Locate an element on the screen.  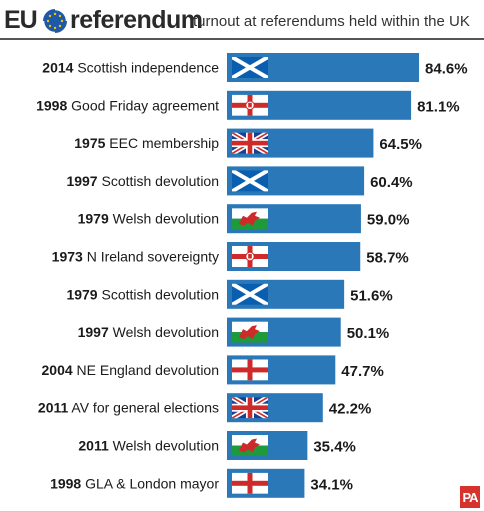
header-divider is located at coordinates (242, 39).